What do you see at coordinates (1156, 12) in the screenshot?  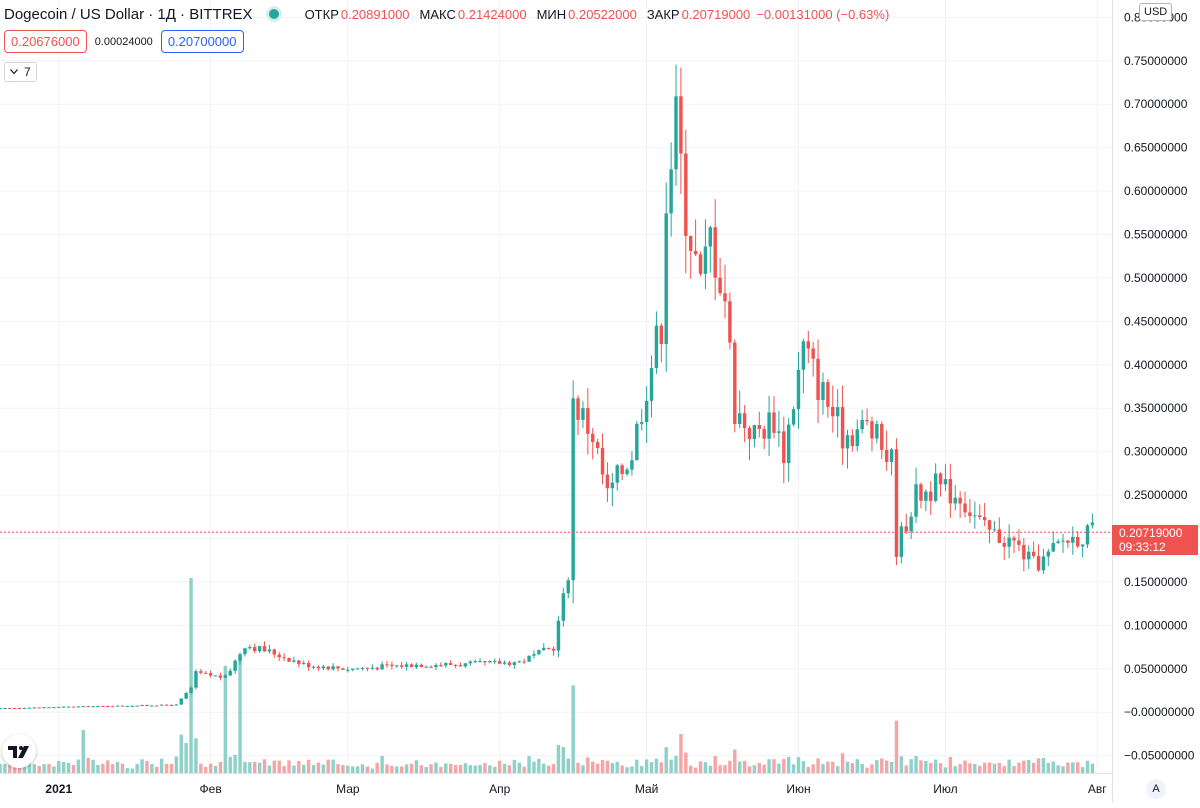 I see `currency-button: USD` at bounding box center [1156, 12].